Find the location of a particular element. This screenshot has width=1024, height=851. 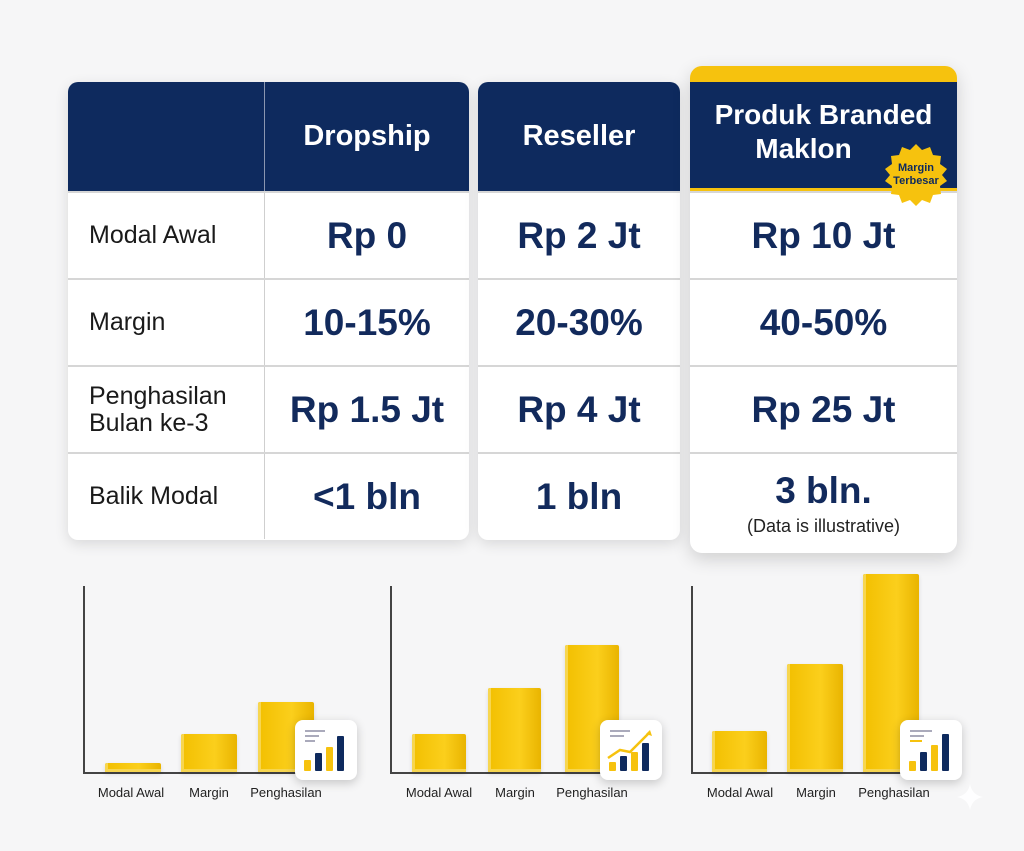

table-row: 20-30% is located at coordinates (579, 321).